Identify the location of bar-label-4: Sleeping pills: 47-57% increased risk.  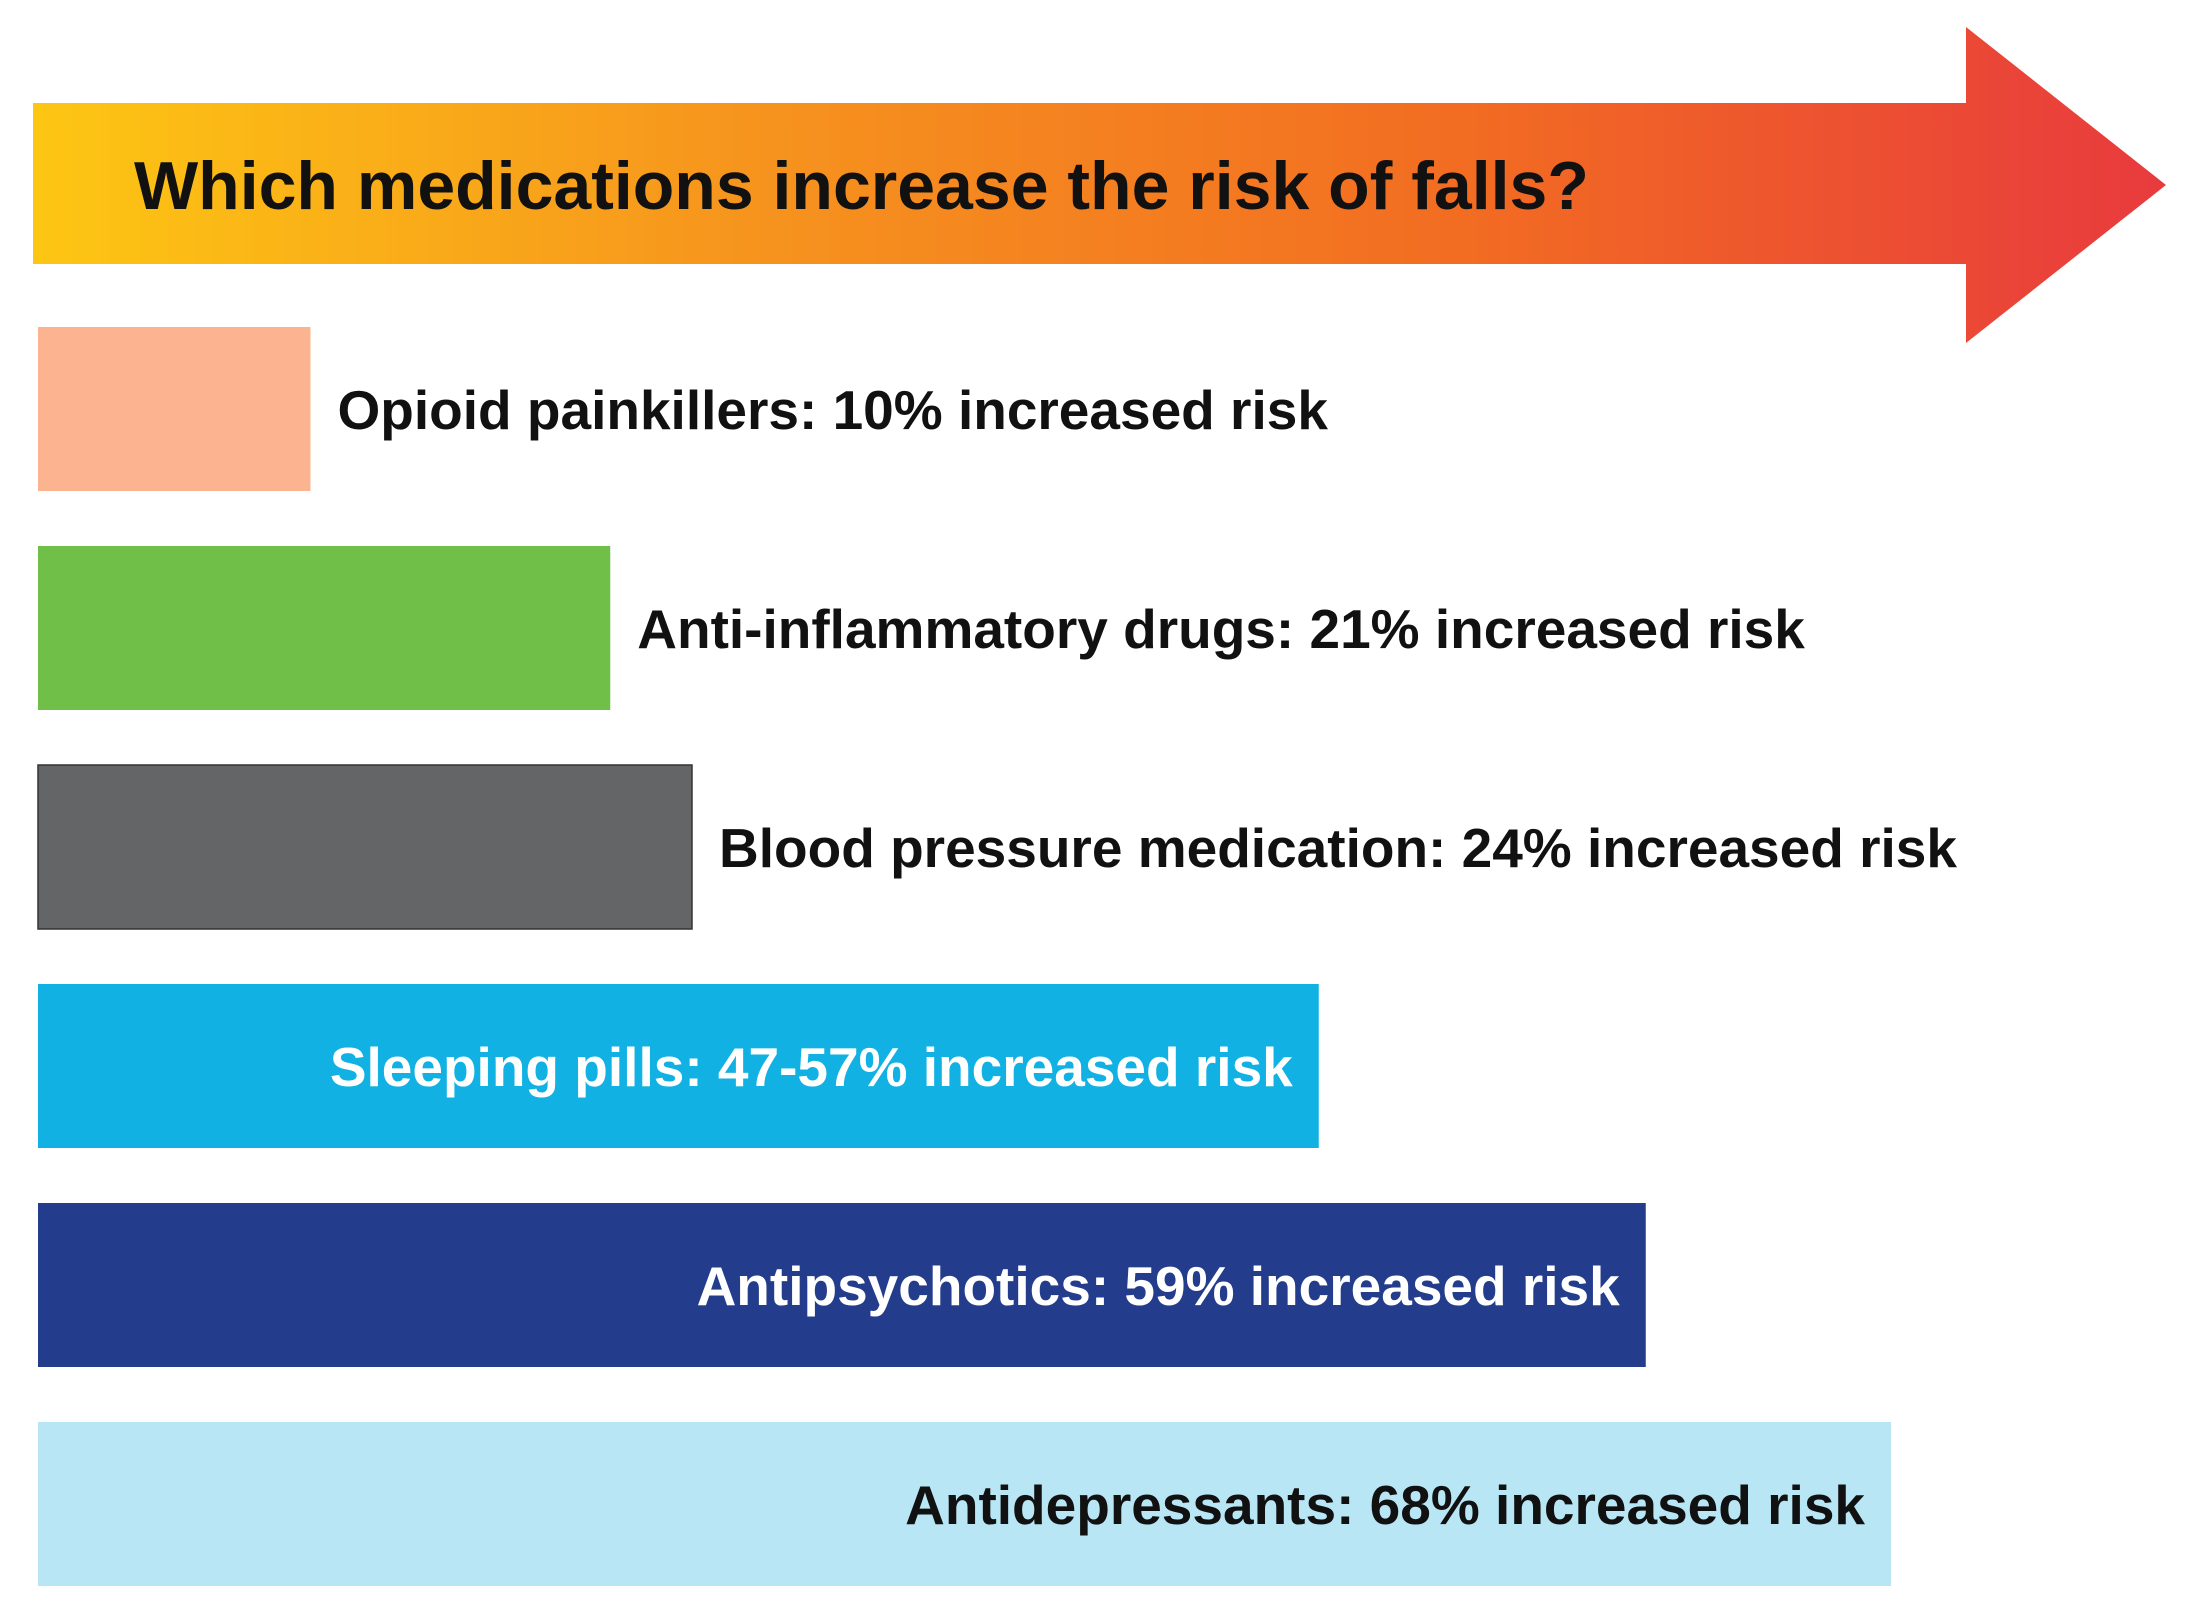
(811, 1067).